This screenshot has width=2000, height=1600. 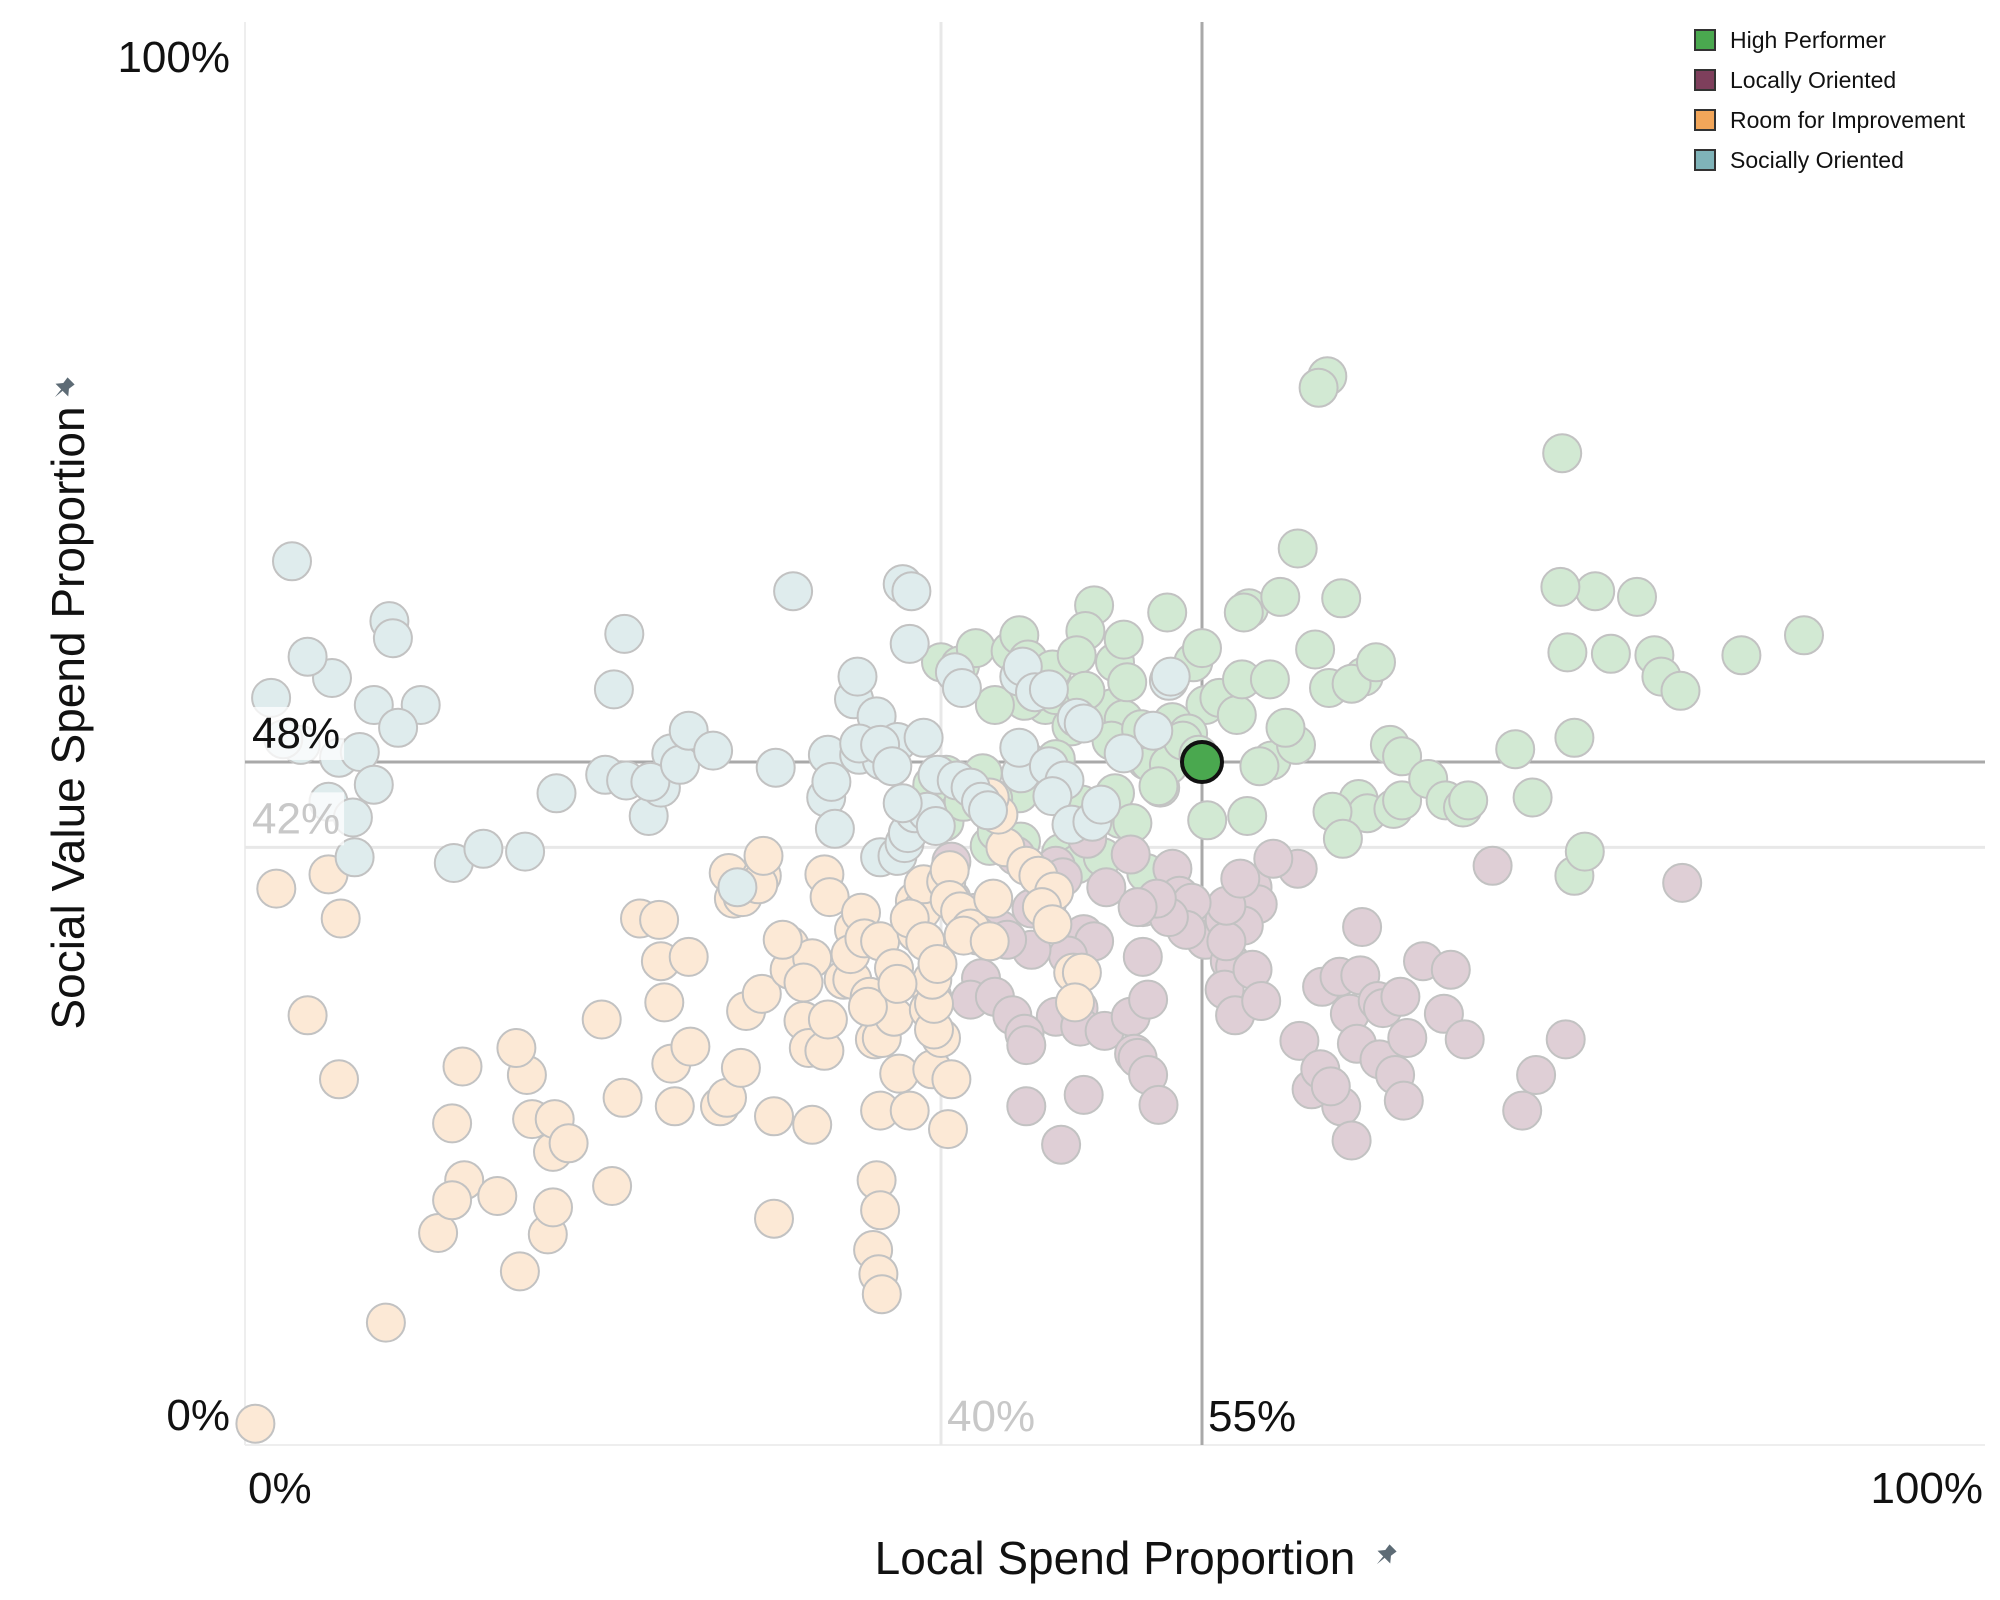 What do you see at coordinates (1844, 40) in the screenshot?
I see `legend-item-high-performer: High Performer` at bounding box center [1844, 40].